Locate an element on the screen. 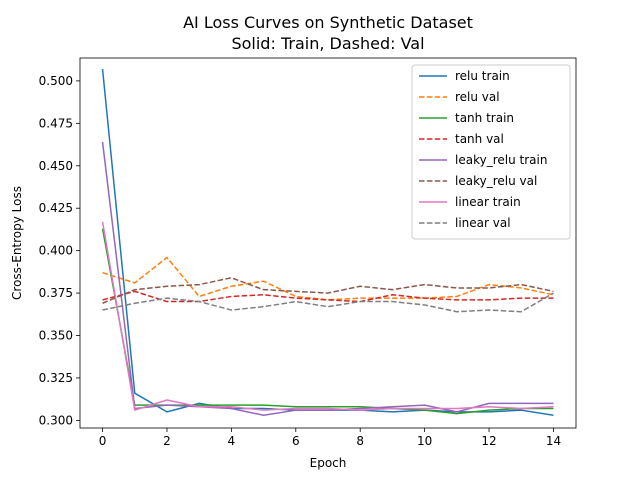 This screenshot has height=480, width=640. y-axis-label: Cross-Entropy Loss is located at coordinates (17, 243).